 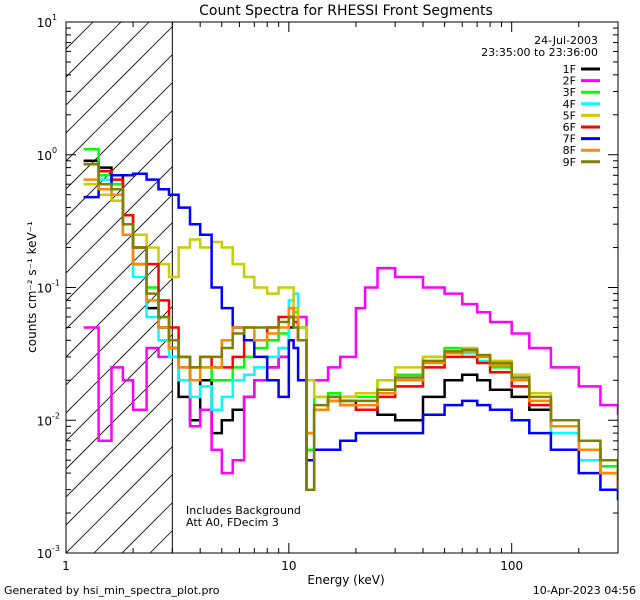 What do you see at coordinates (56, 548) in the screenshot?
I see `y-tick-exponent: -3` at bounding box center [56, 548].